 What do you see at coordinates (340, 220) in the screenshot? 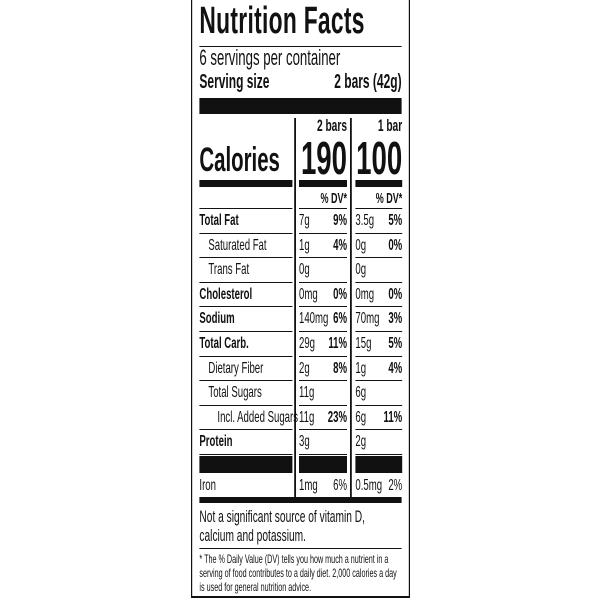
I see `nutrient-dv: 9%` at bounding box center [340, 220].